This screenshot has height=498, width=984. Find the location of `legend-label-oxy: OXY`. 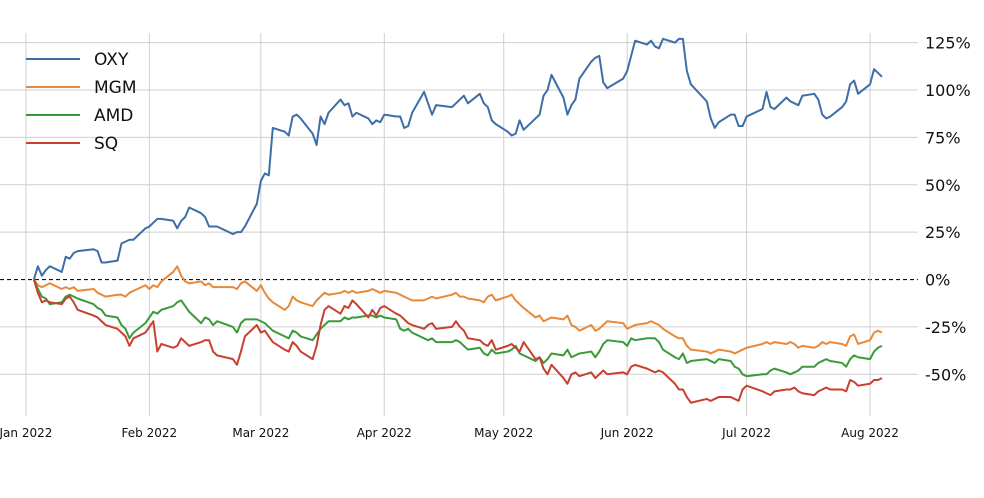

legend-label-oxy: OXY is located at coordinates (111, 60).